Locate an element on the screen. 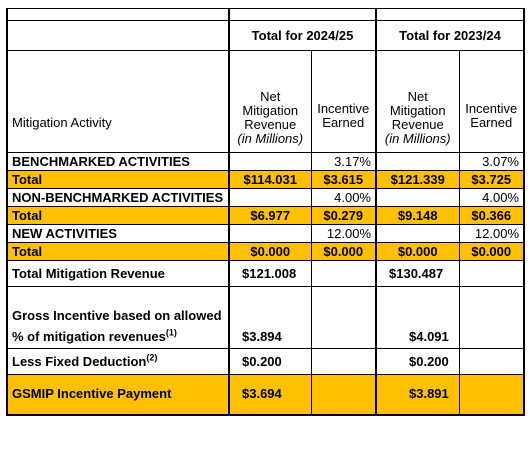  table-row: NEW ACTIVITIES 12.00% 12.00% is located at coordinates (265, 233).